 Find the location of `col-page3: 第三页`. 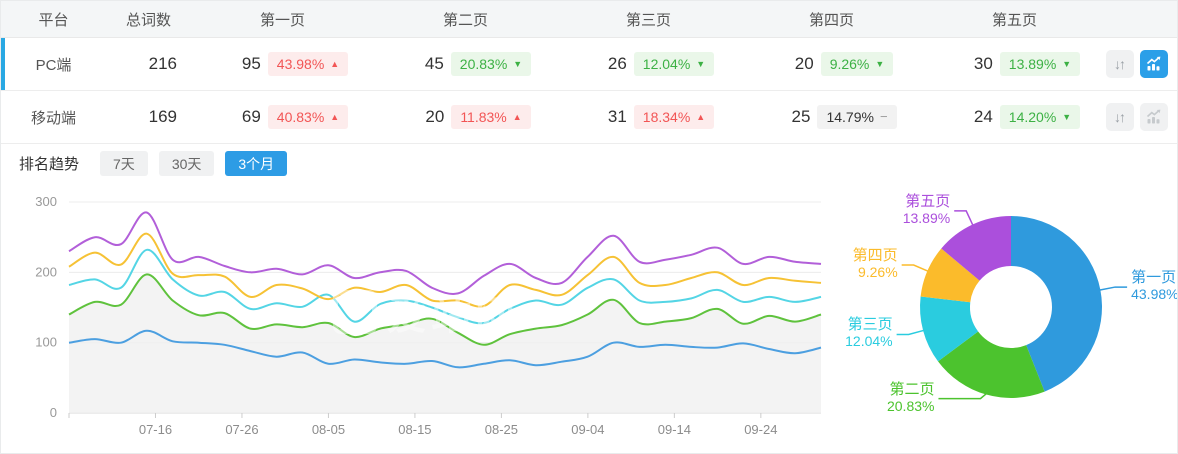

col-page3: 第三页 is located at coordinates (648, 20).